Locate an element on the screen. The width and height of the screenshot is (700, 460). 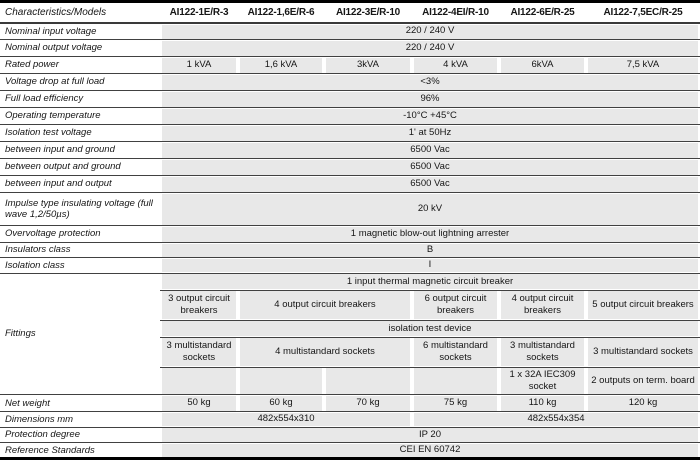
row-operating-temperature: Operating temperature -10°C +45°C is located at coordinates (350, 116).